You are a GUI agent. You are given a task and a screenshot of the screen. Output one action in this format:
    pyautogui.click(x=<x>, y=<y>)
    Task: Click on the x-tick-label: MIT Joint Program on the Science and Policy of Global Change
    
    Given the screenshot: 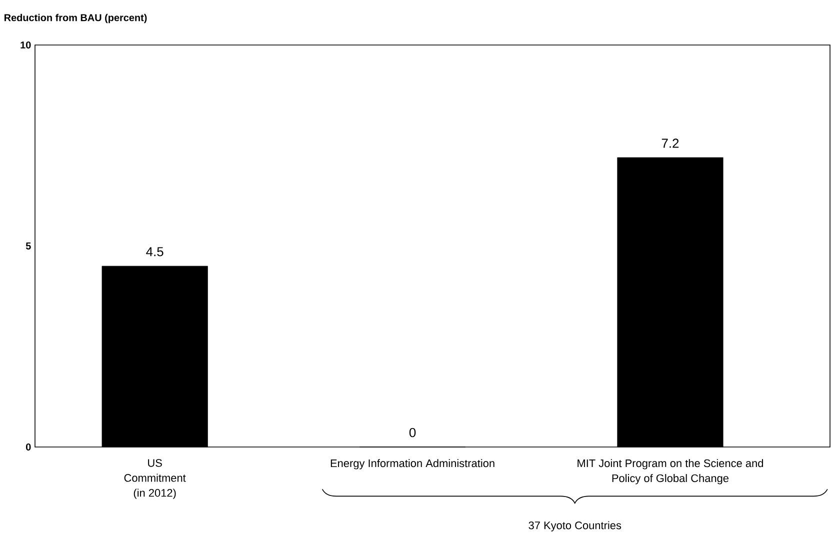 What is the action you would take?
    pyautogui.click(x=670, y=471)
    